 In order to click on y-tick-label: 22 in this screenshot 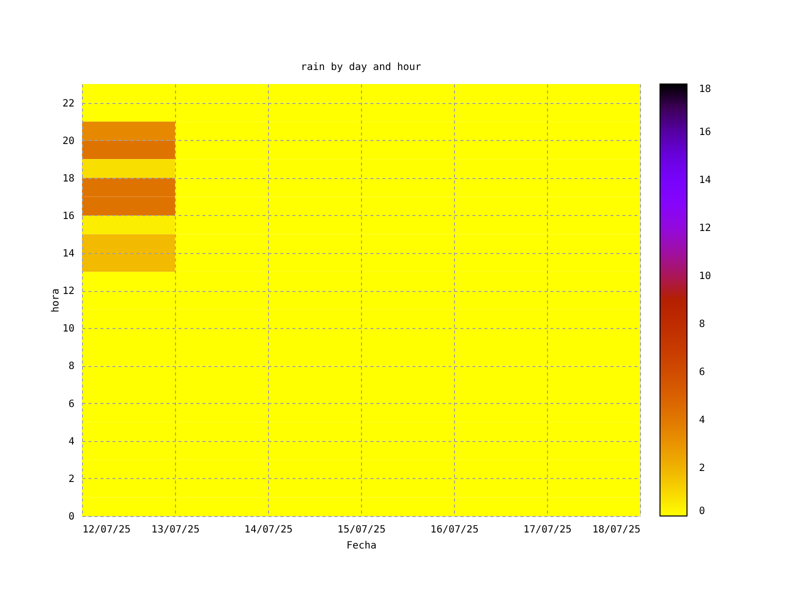, I will do `click(68, 104)`.